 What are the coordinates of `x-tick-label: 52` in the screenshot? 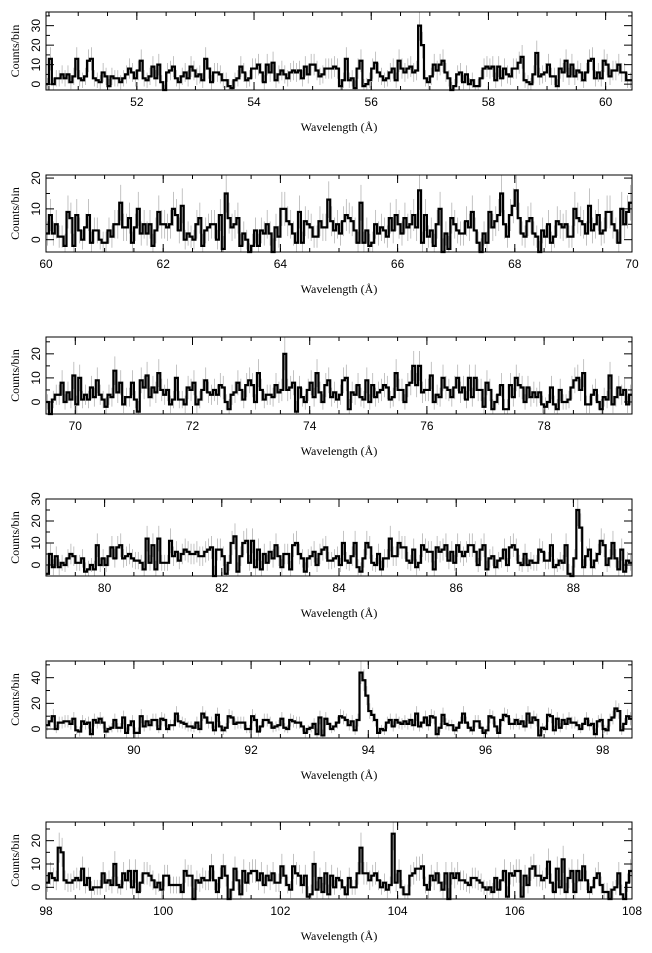 It's located at (137, 102).